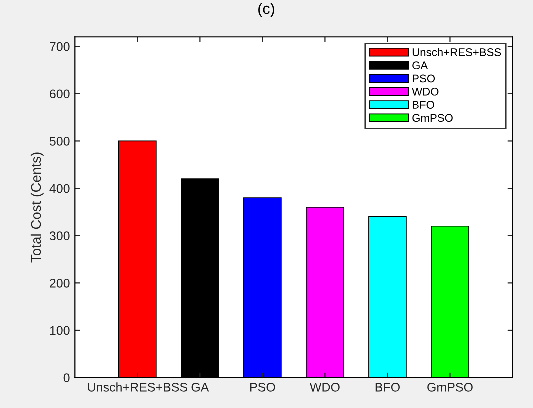 Image resolution: width=533 pixels, height=408 pixels. I want to click on y-axis-title: Total Cost (Cents), so click(37, 207).